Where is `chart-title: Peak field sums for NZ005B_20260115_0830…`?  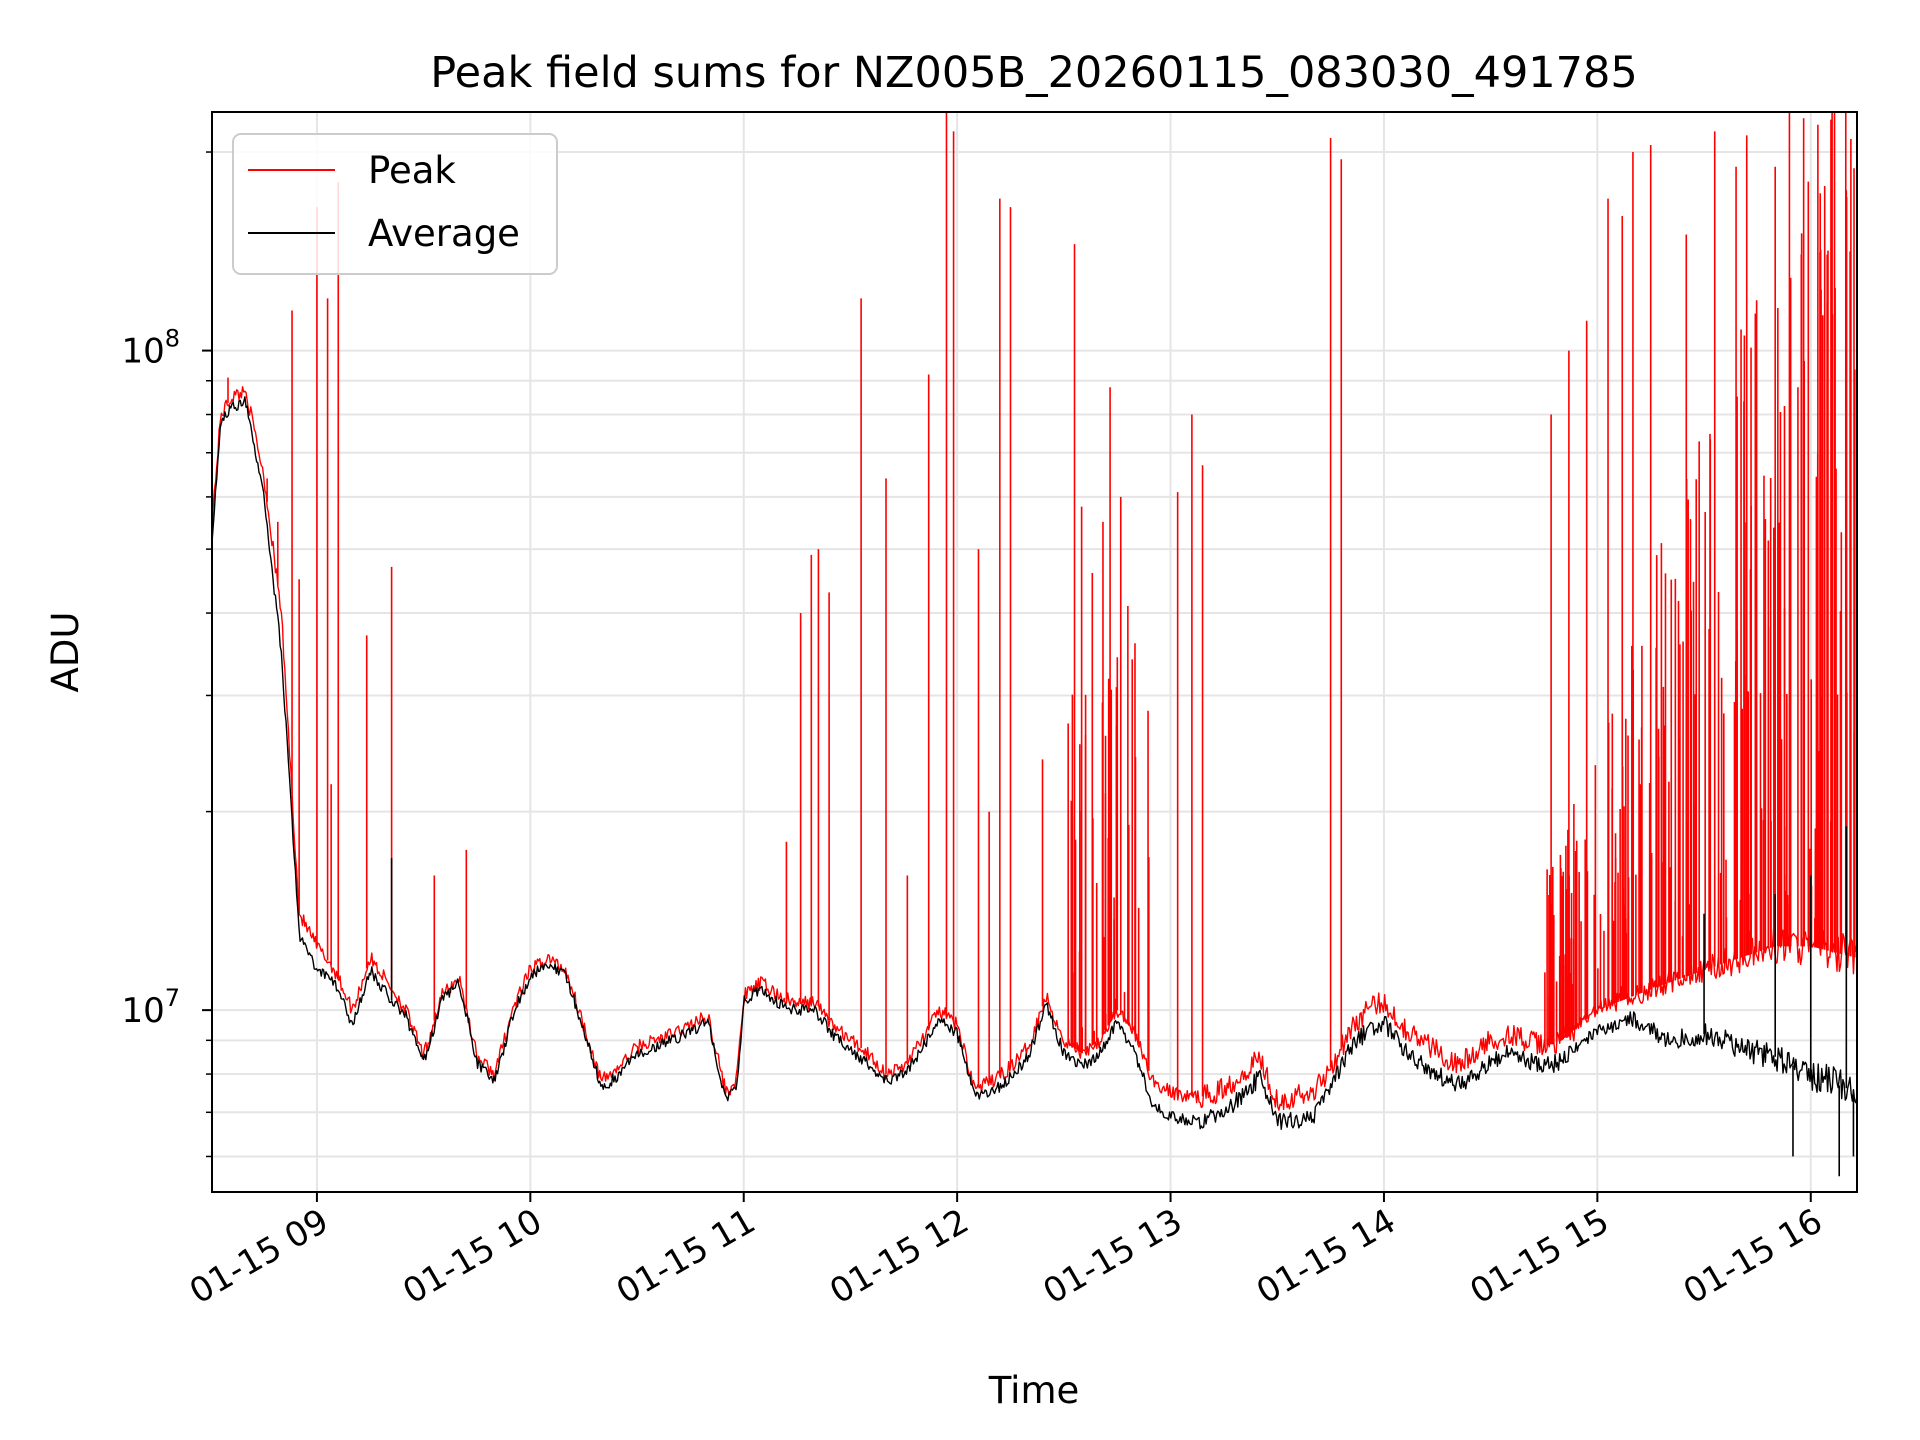 chart-title: Peak field sums for NZ005B_20260115_0830… is located at coordinates (1034, 73).